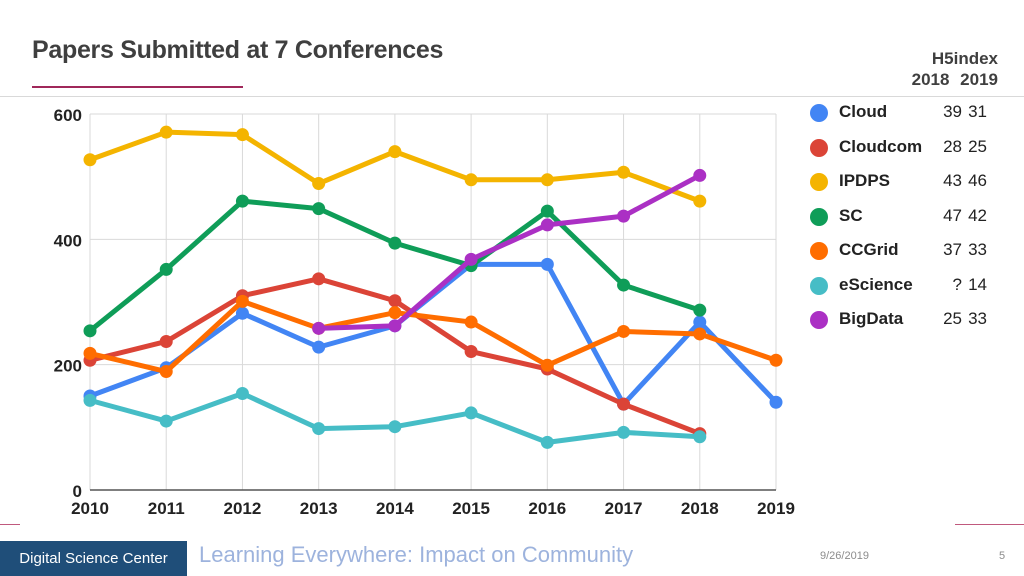 The image size is (1024, 576). What do you see at coordinates (1002, 556) in the screenshot?
I see `page-number: 5` at bounding box center [1002, 556].